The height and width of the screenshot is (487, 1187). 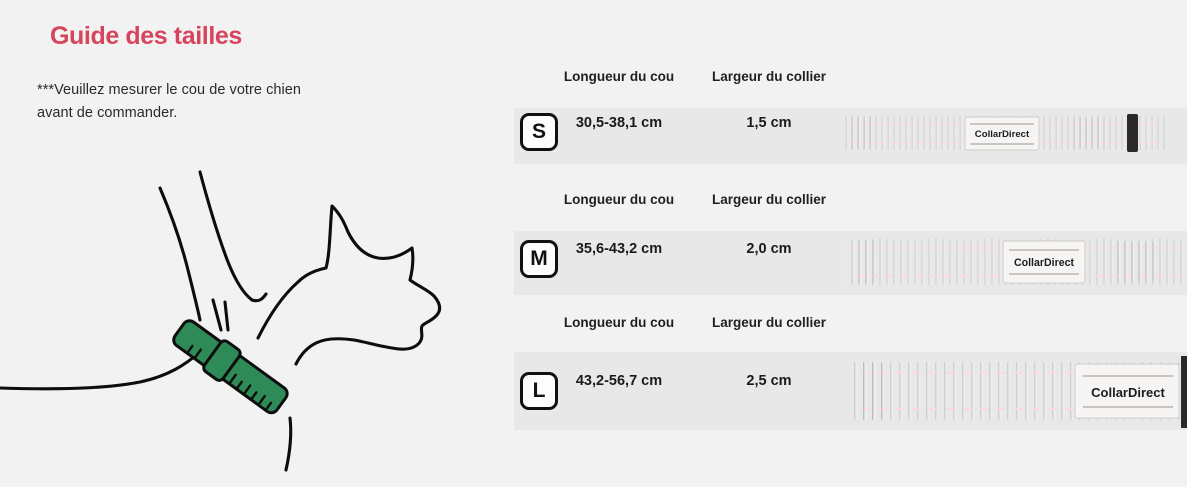 I want to click on value-neck-length: 35,6-43,2 cm, so click(x=619, y=249).